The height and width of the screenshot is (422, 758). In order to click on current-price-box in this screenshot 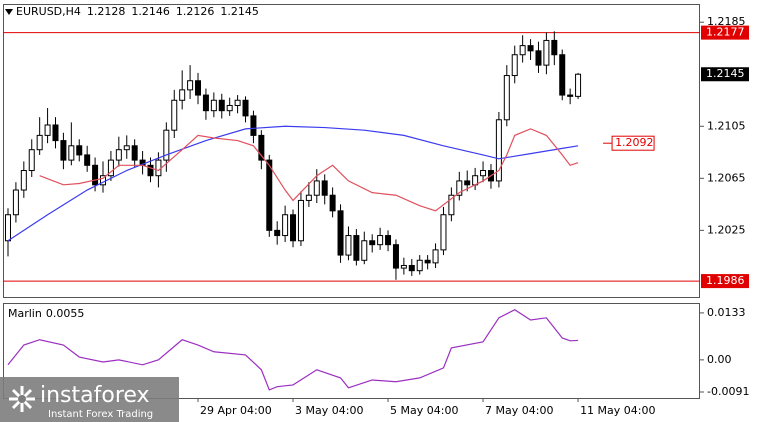, I will do `click(725, 74)`.